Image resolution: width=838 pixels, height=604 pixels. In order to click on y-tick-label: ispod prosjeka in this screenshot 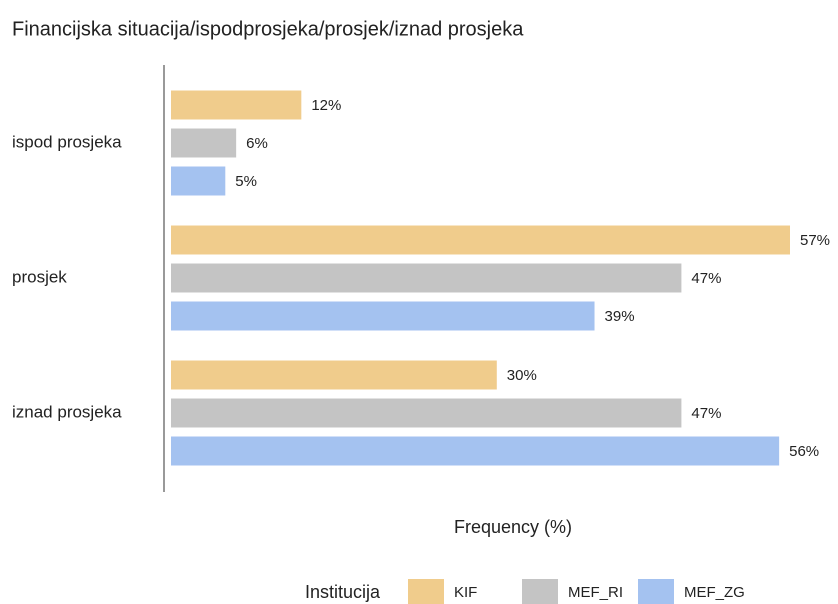, I will do `click(67, 141)`.